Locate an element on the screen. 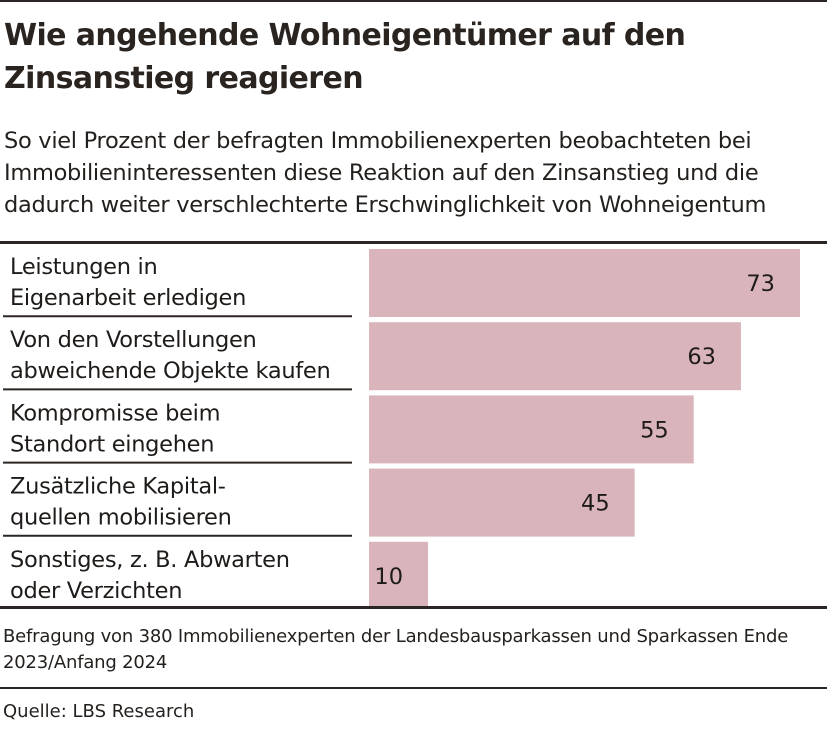 Image resolution: width=827 pixels, height=737 pixels. category-label: abweichende Objekte kaufen is located at coordinates (170, 371).